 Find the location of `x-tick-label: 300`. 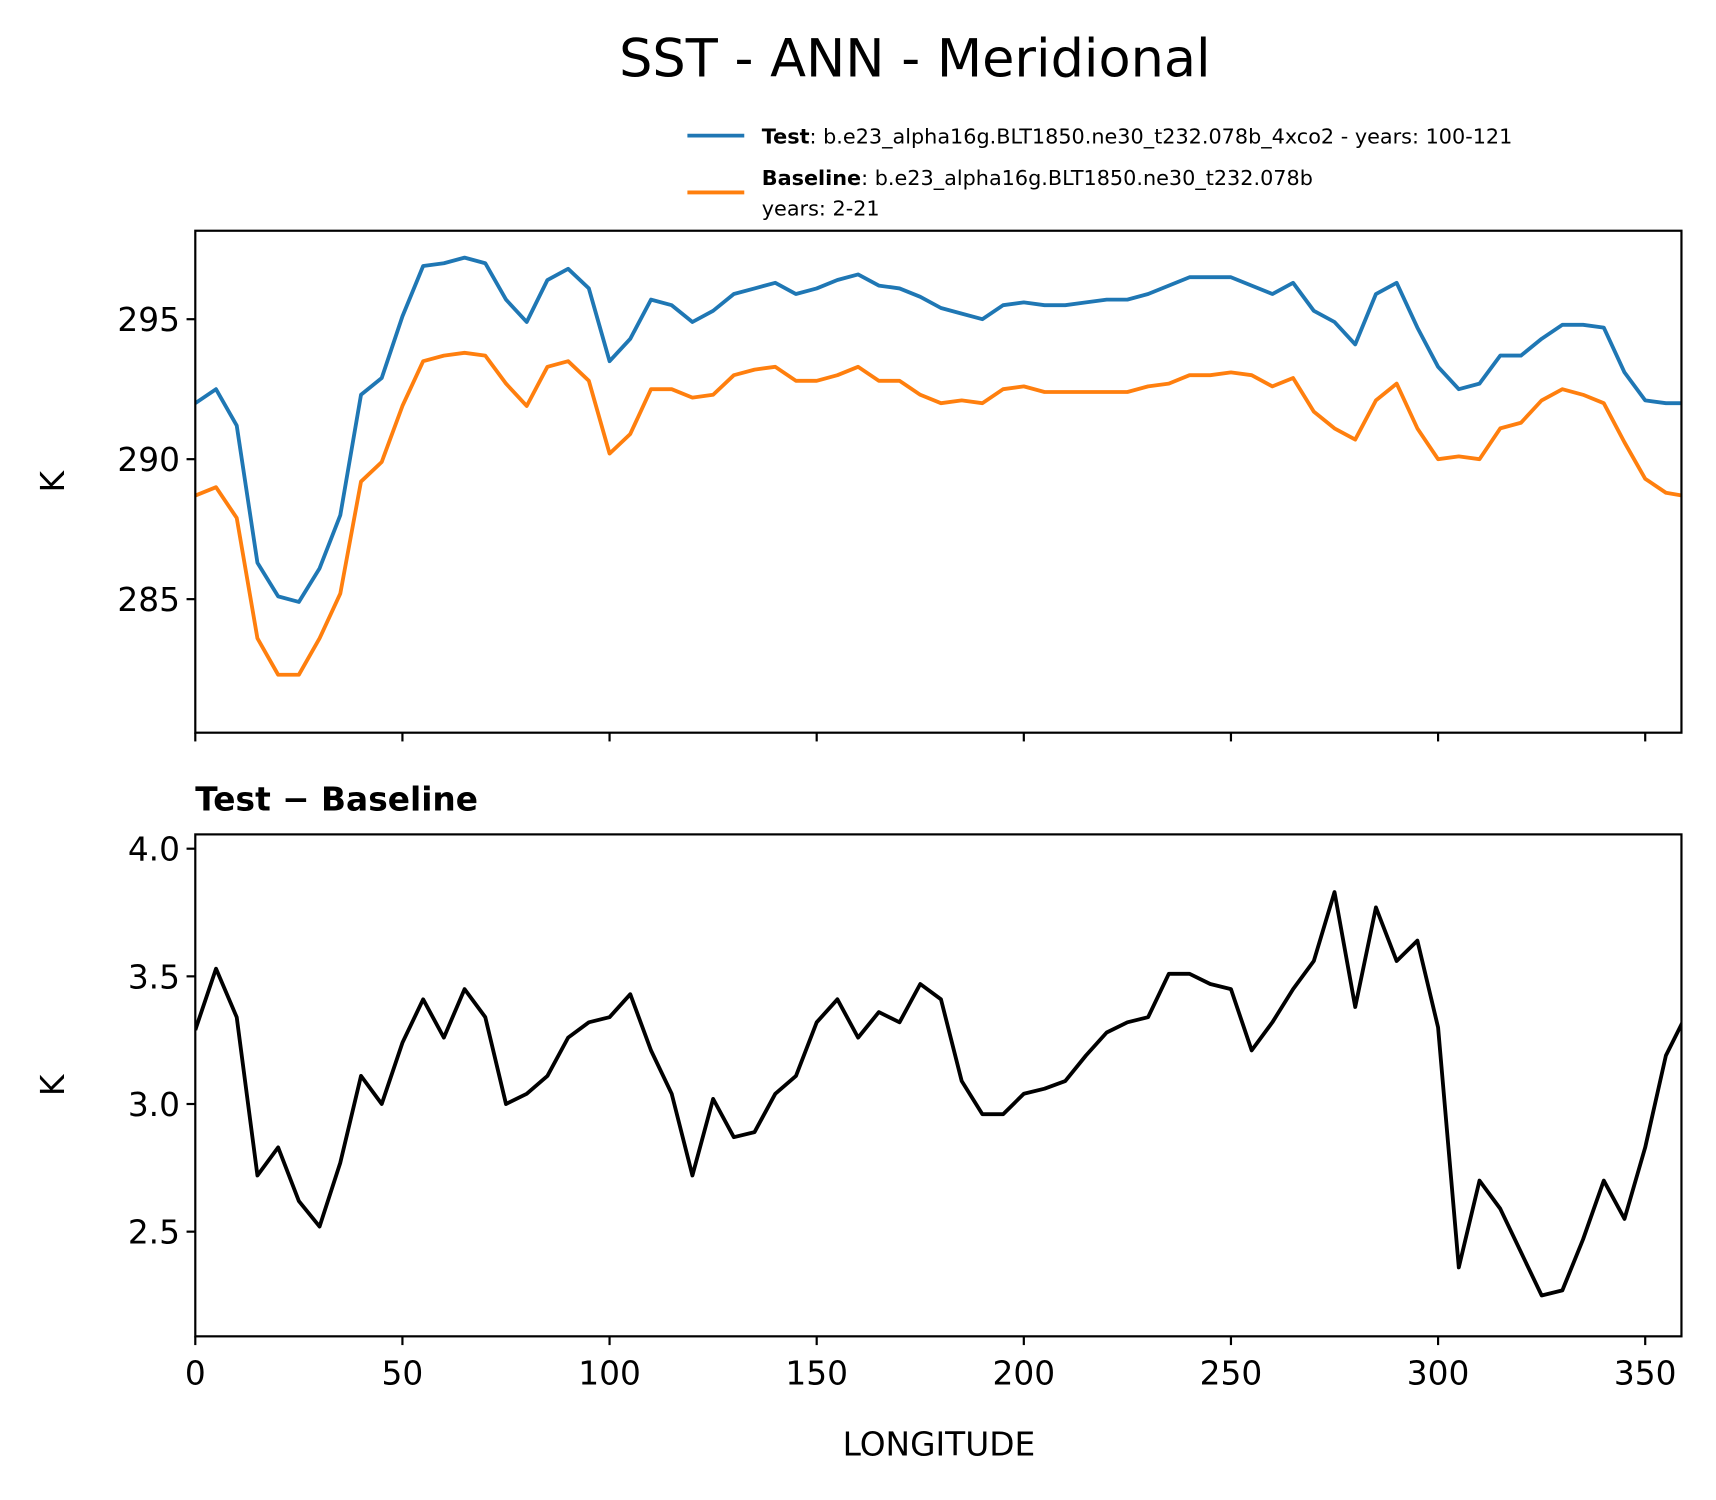

x-tick-label: 300 is located at coordinates (1438, 1373).